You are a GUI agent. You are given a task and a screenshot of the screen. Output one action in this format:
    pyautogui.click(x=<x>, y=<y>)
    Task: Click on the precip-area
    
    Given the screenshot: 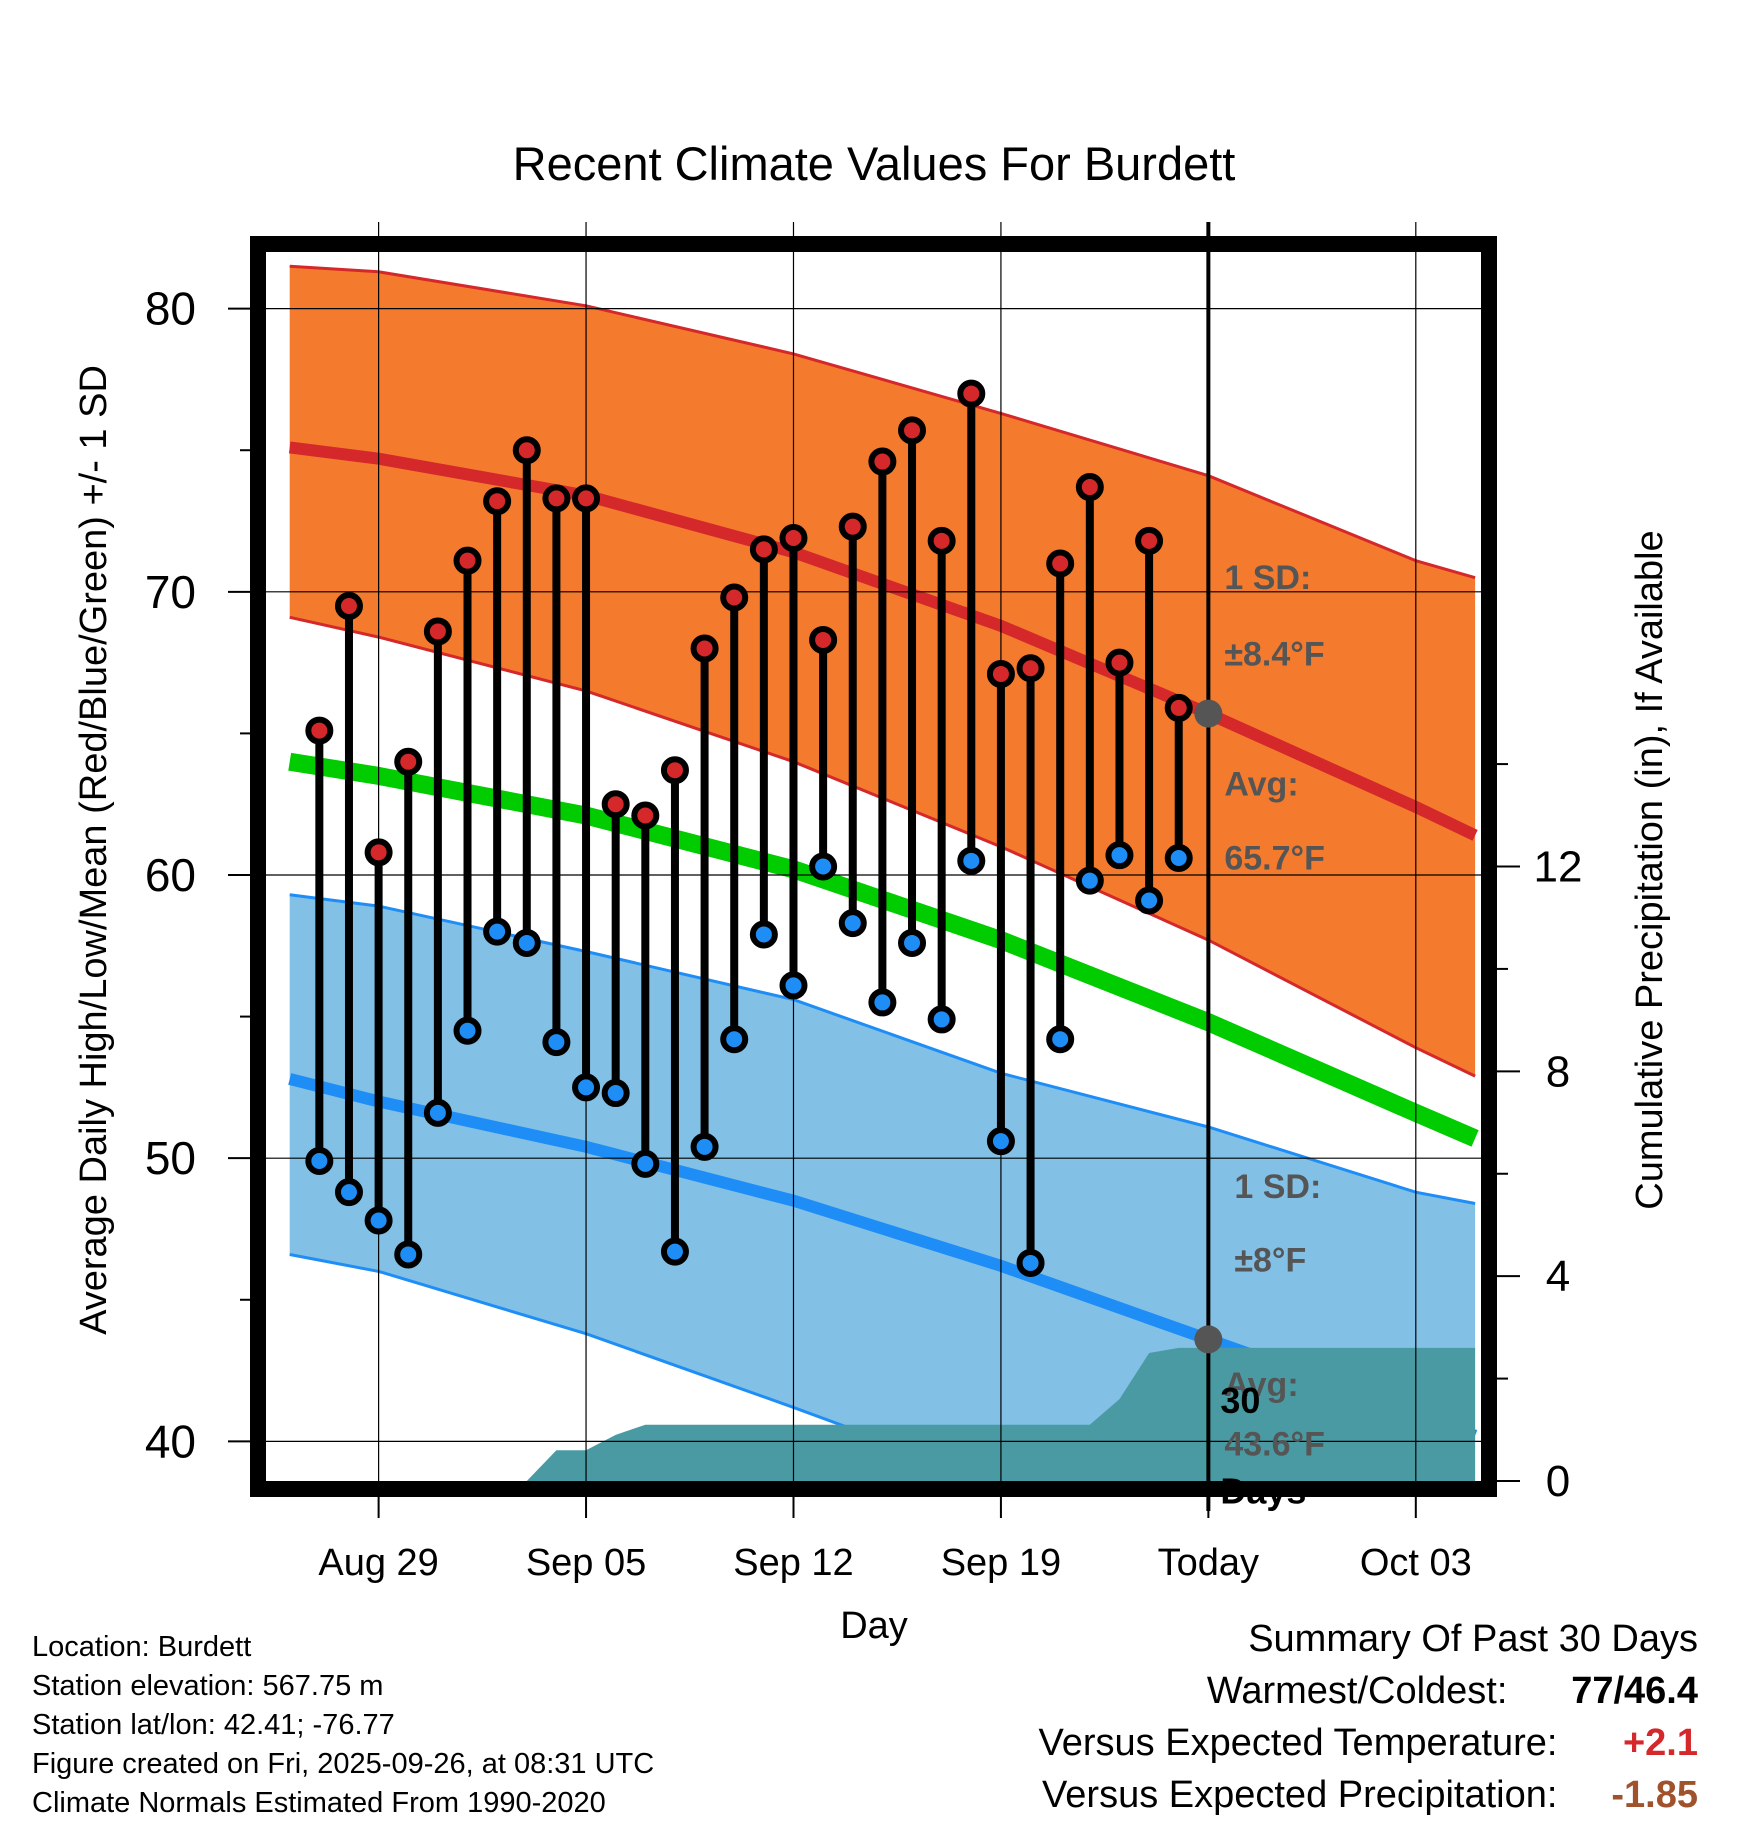 What is the action you would take?
    pyautogui.click(x=882, y=1414)
    